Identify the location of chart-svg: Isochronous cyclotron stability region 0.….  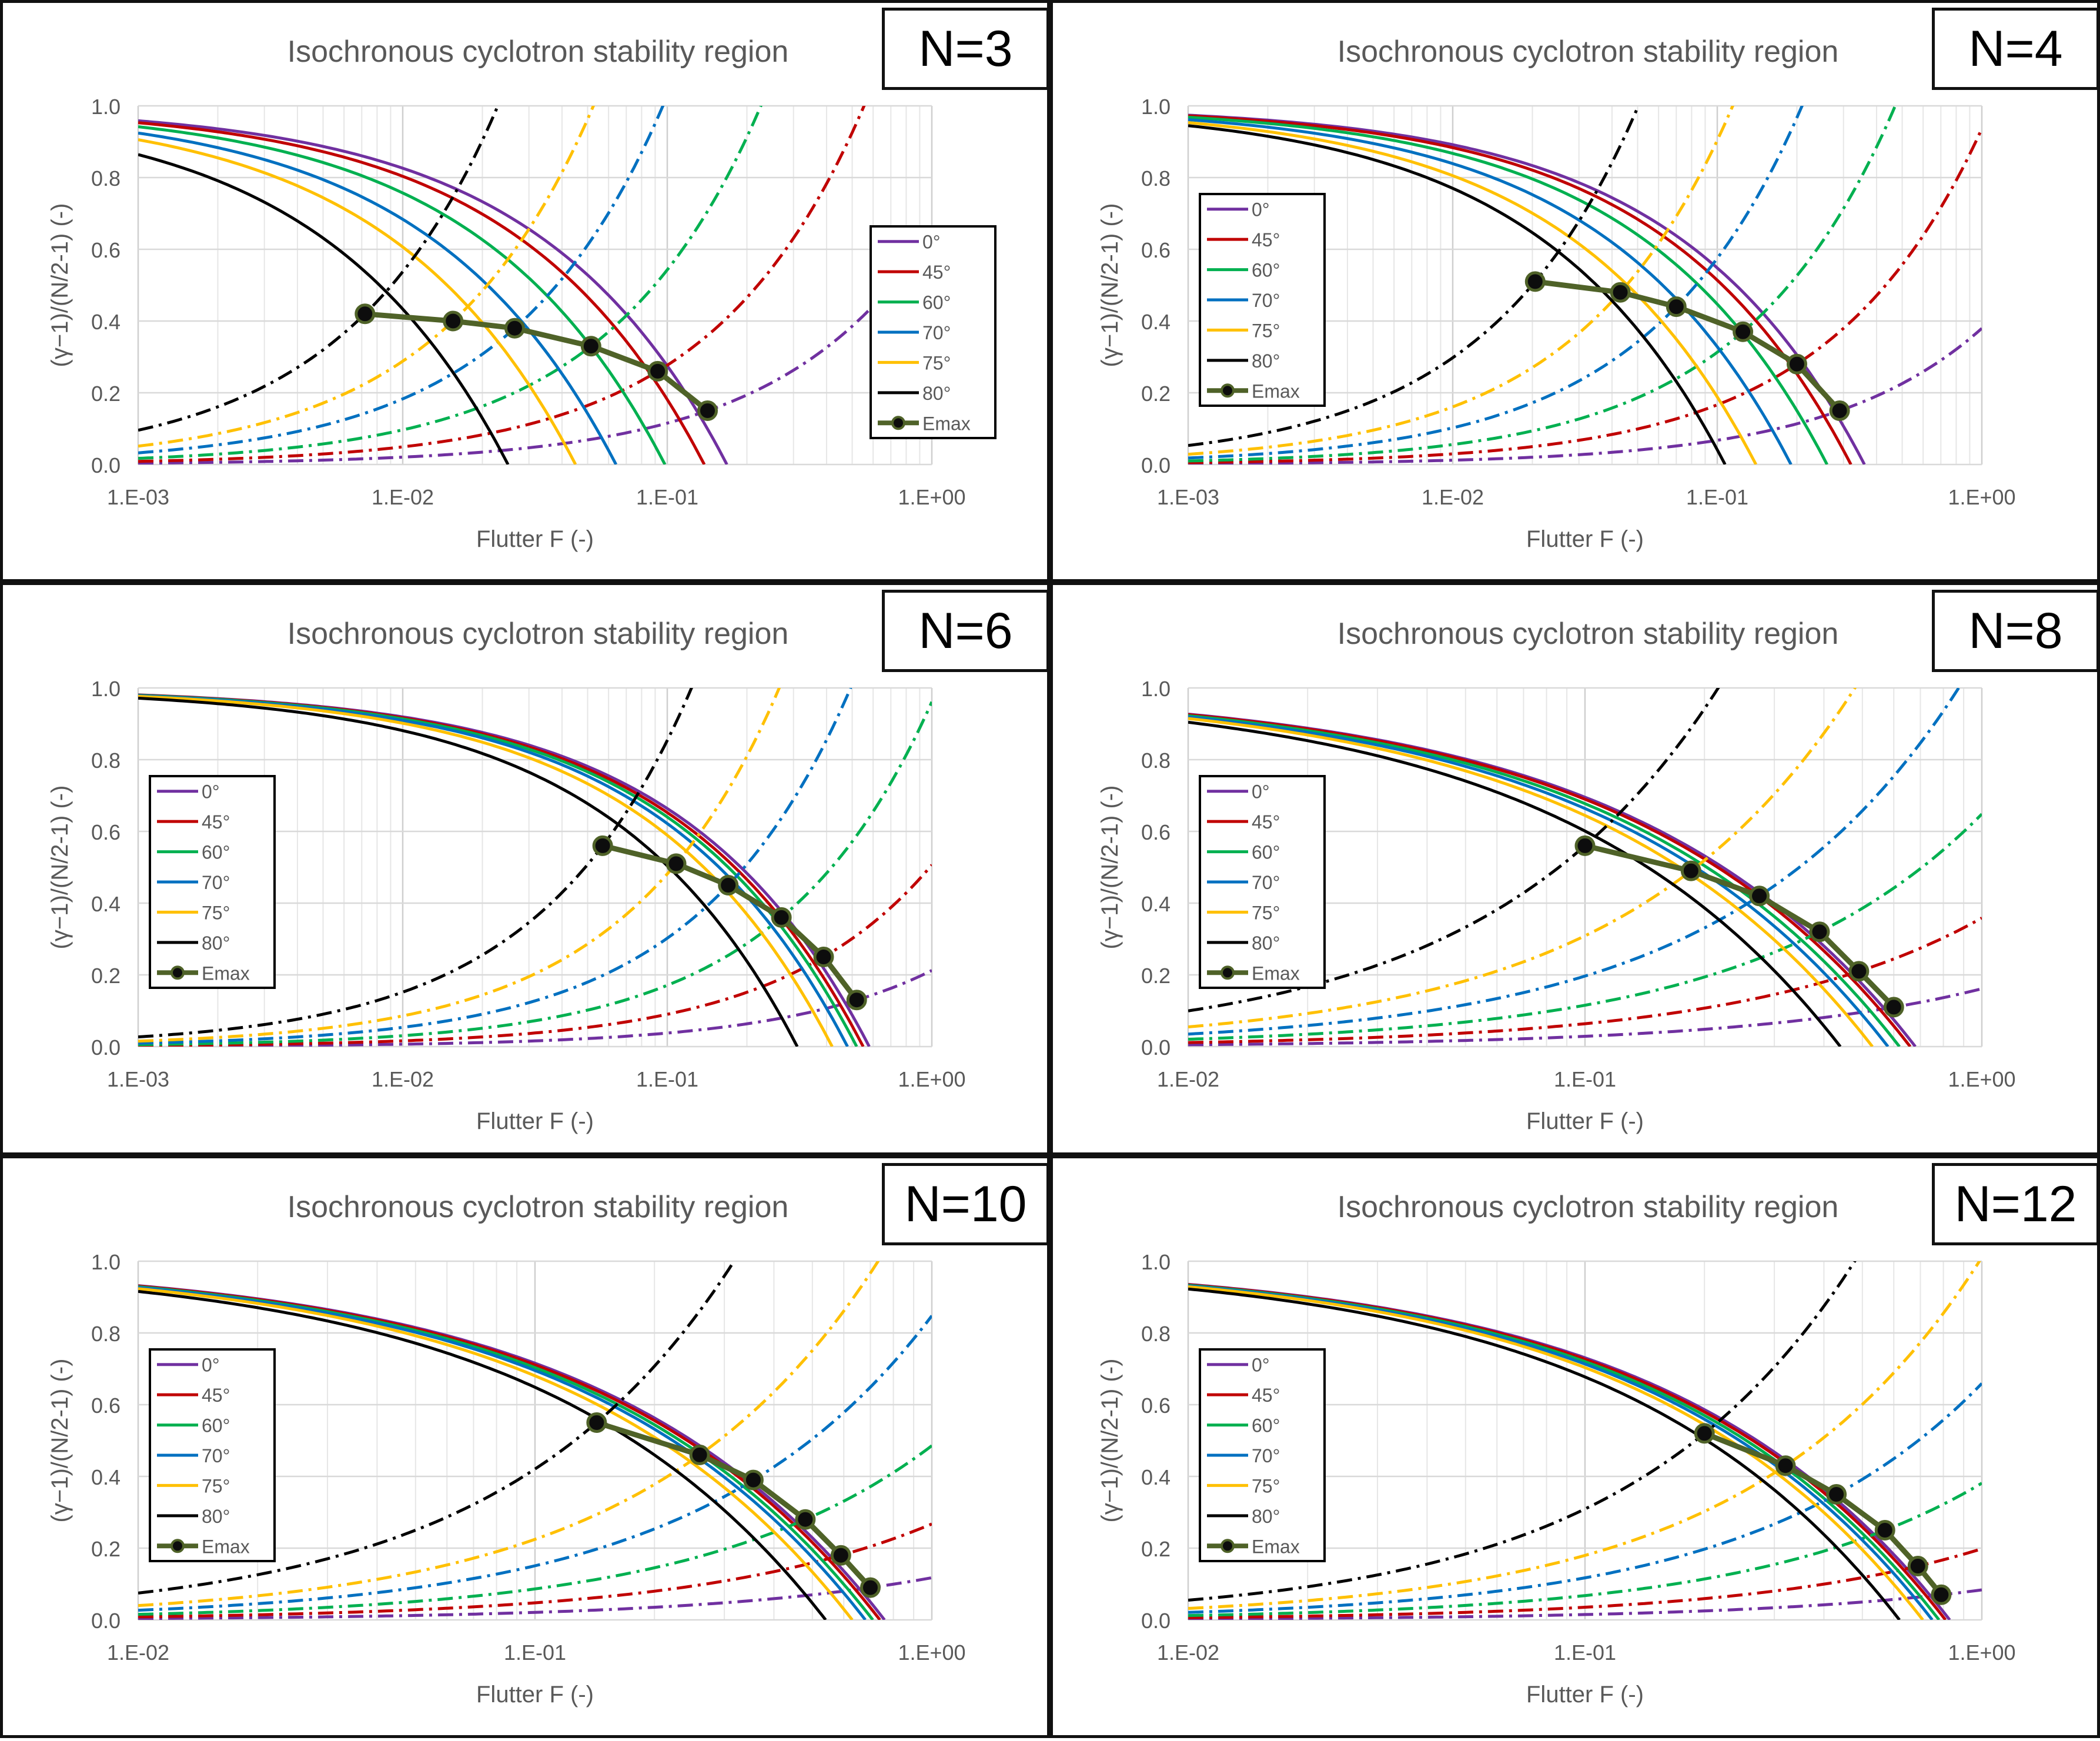
(1556, 293).